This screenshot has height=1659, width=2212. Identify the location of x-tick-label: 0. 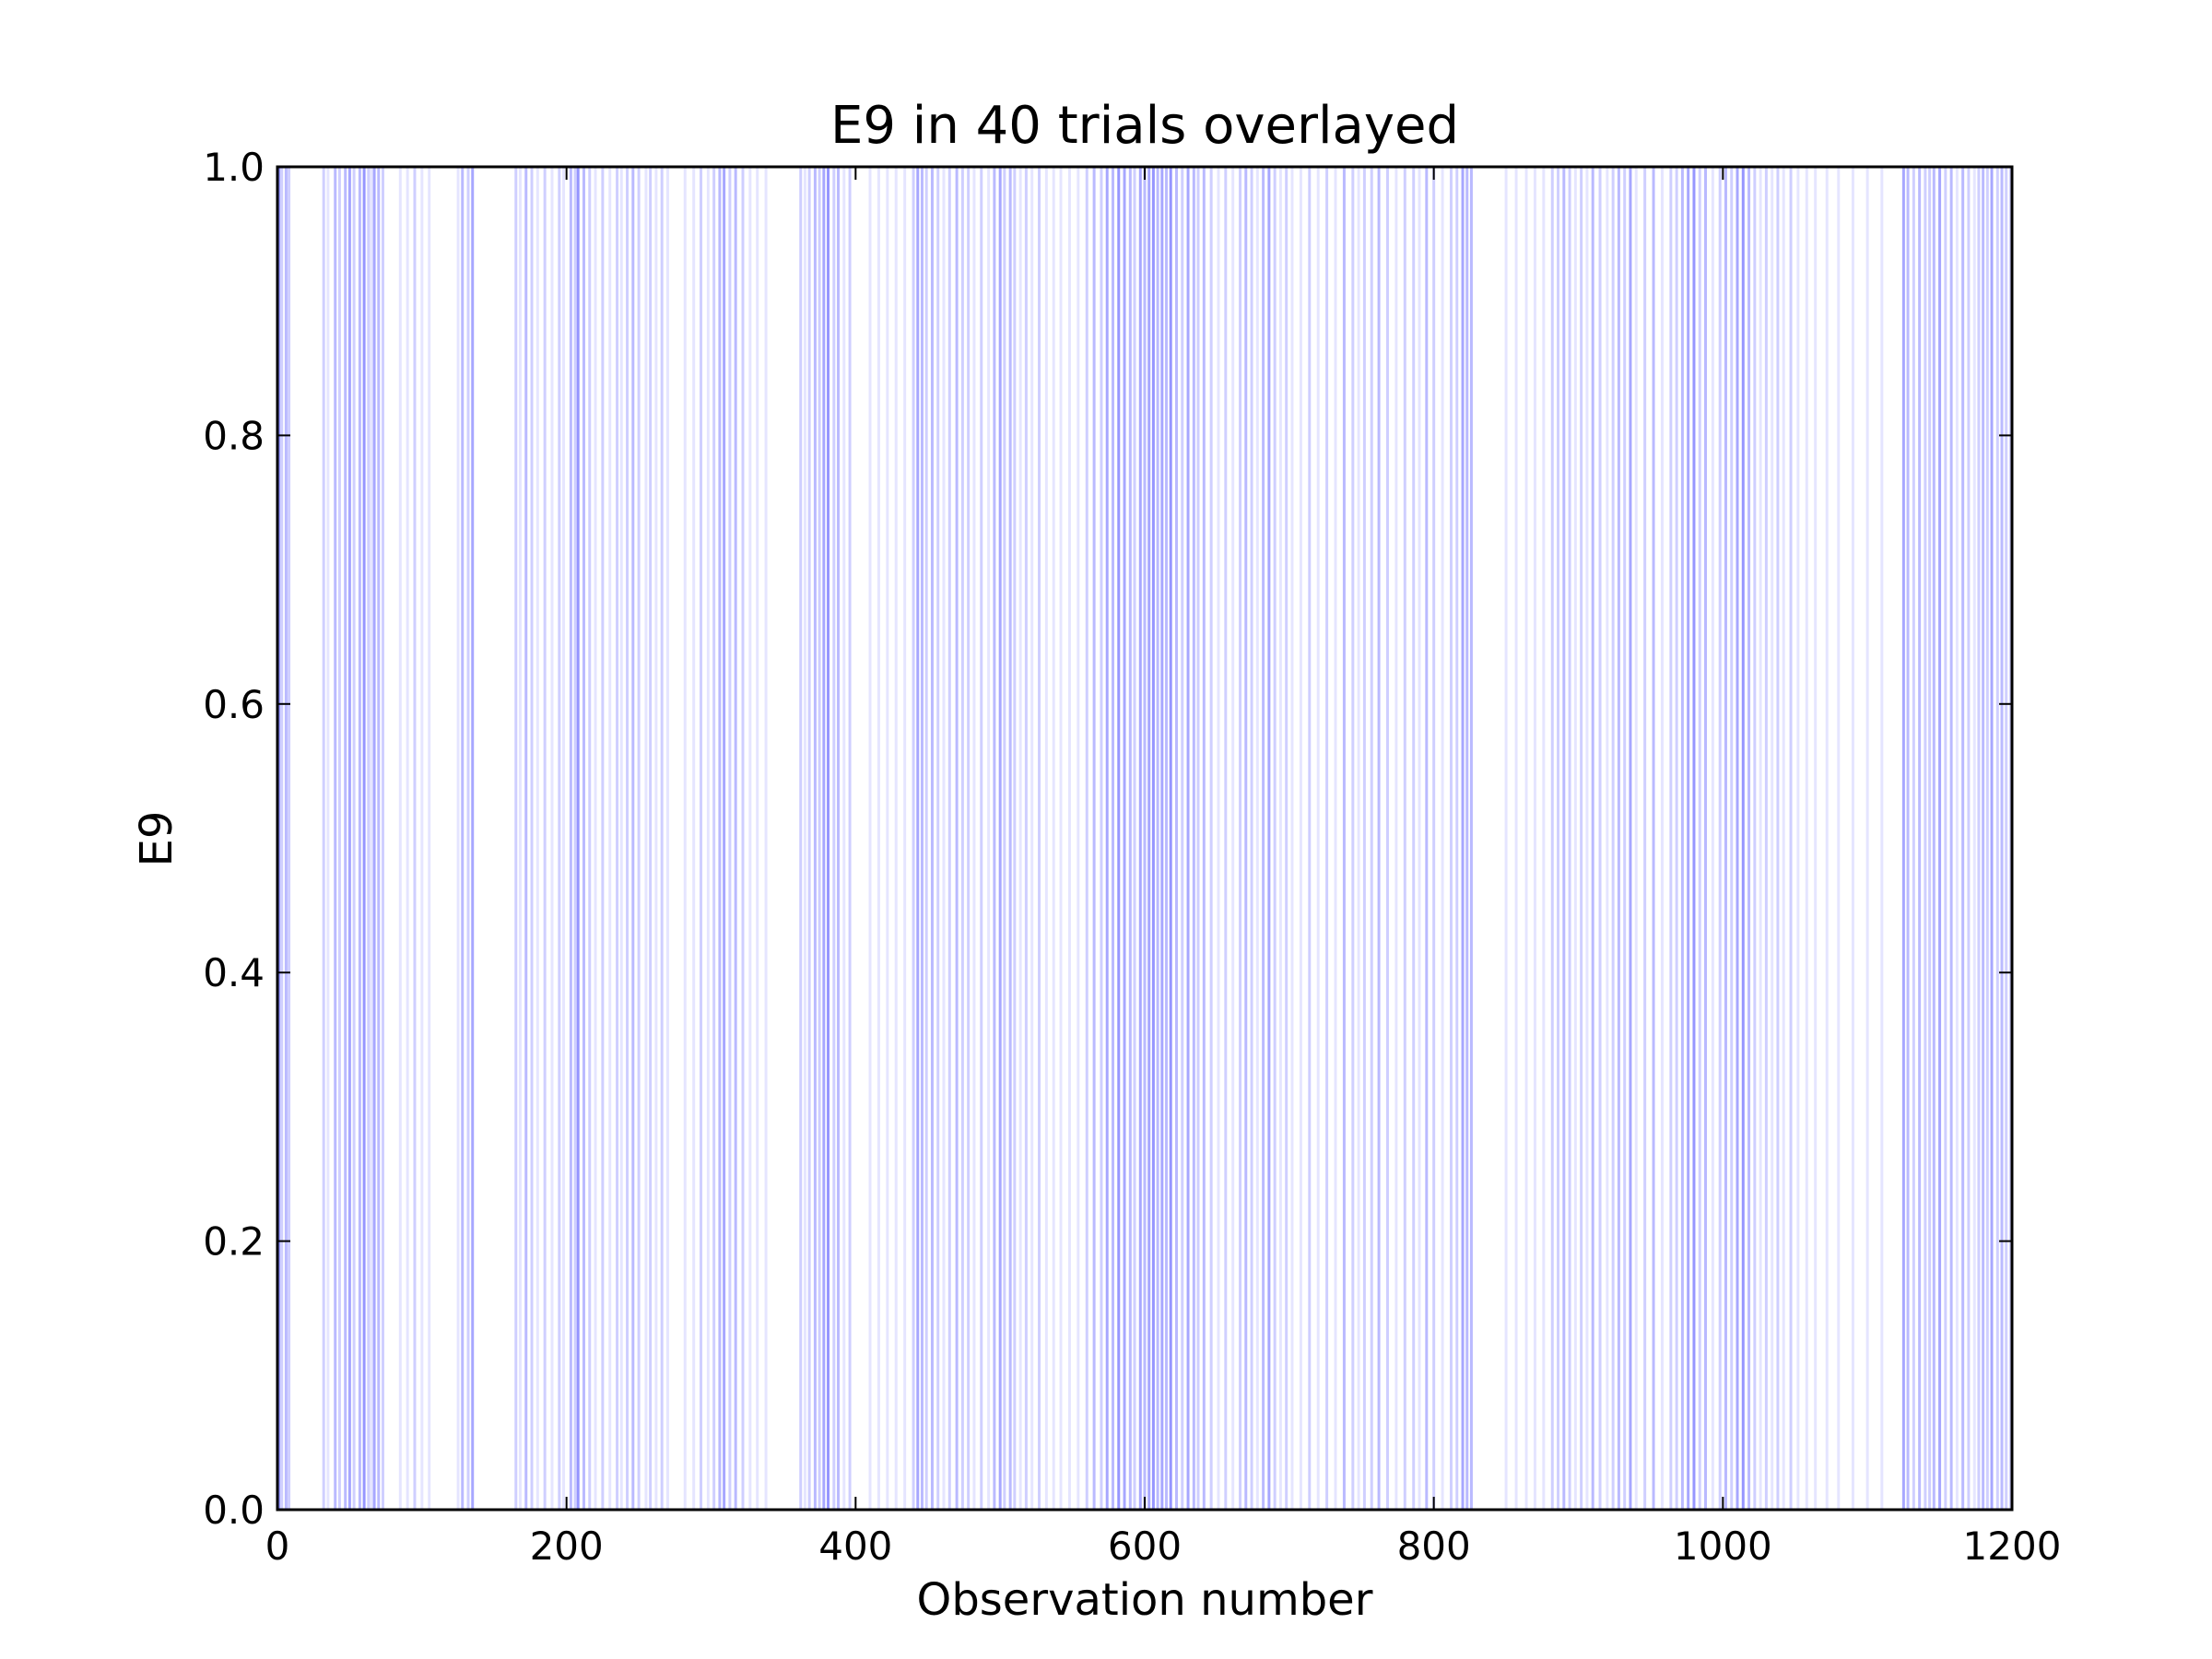
(277, 1546).